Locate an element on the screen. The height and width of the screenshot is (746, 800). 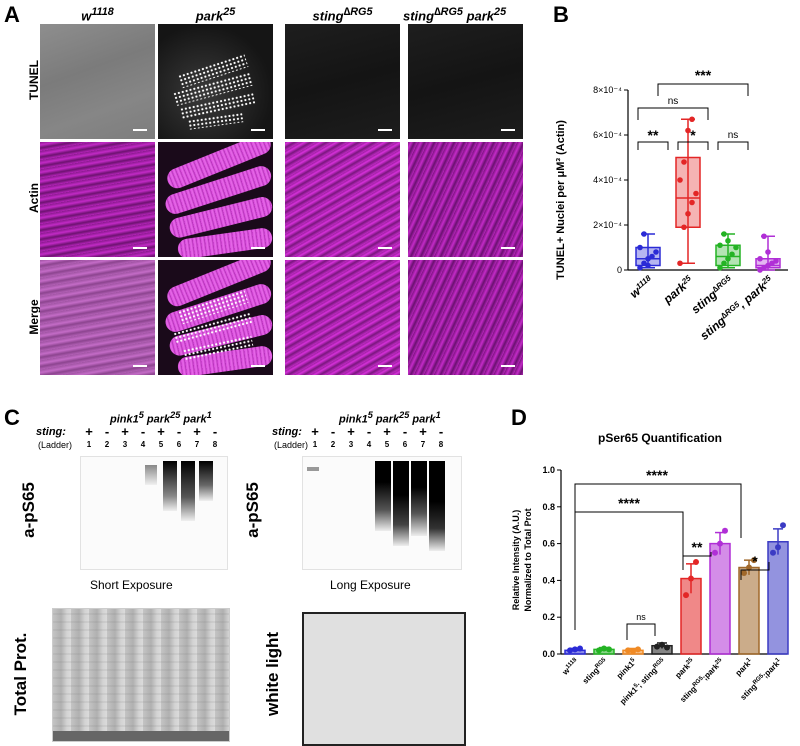
micrograph-tunel-sting is located at coordinates (342, 81).